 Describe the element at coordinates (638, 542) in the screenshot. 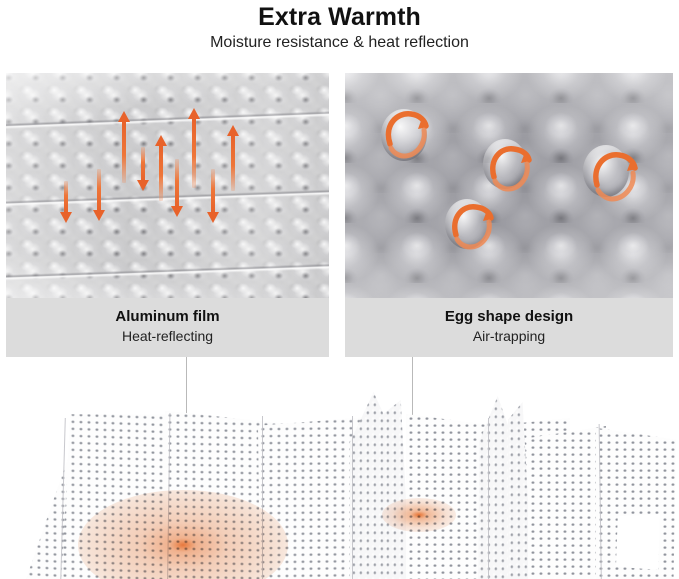

I see `product-logo-patch` at that location.